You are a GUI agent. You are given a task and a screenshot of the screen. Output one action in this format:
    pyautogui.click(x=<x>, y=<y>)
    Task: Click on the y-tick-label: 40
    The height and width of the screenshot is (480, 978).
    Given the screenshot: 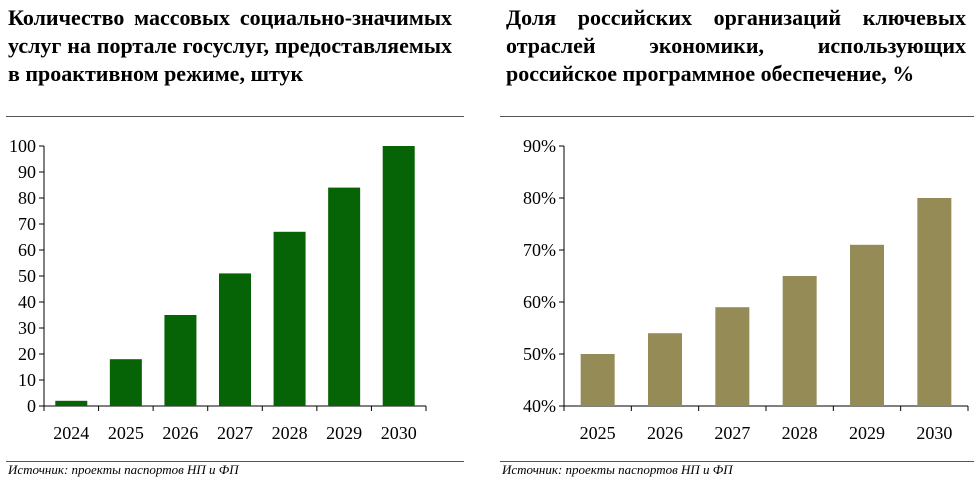 What is the action you would take?
    pyautogui.click(x=27, y=302)
    